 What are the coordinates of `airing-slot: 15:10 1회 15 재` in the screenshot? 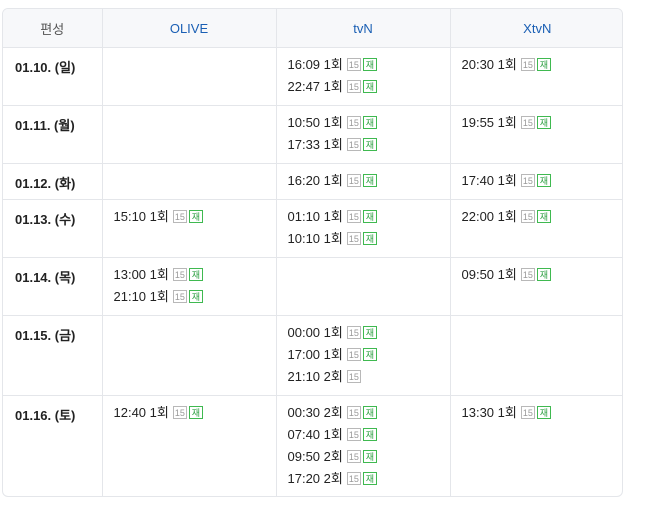 It's located at (195, 220).